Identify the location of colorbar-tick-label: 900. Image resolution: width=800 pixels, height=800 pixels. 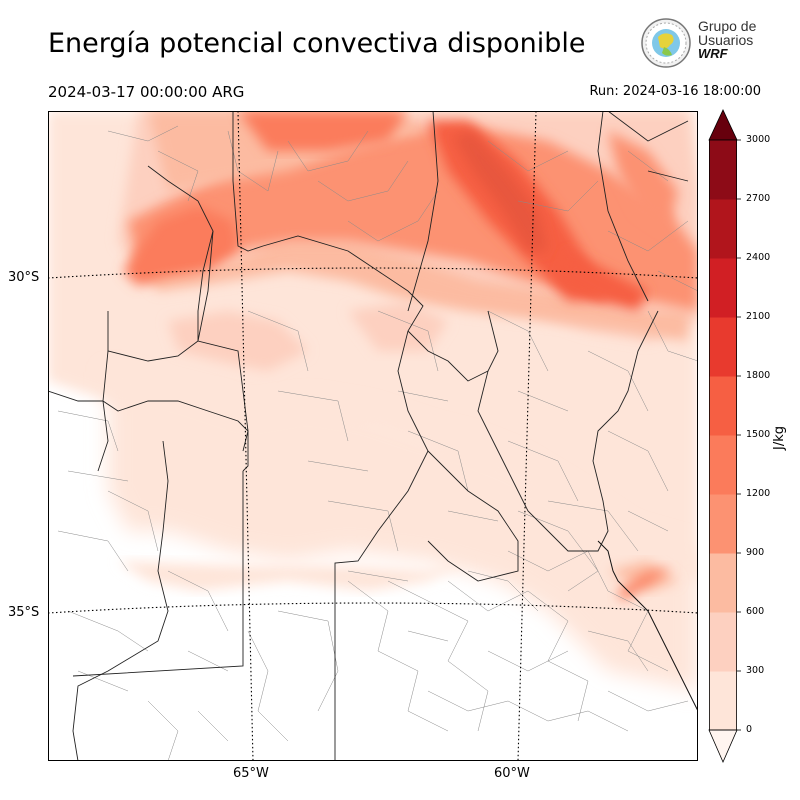
(755, 552).